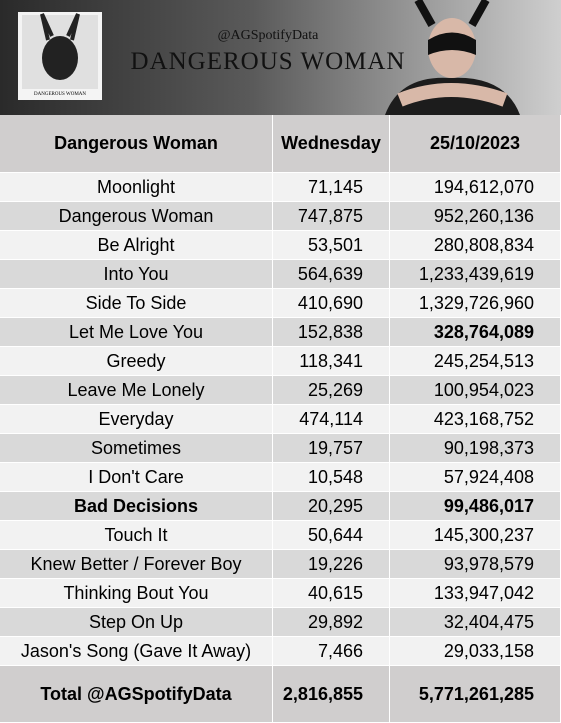 Image resolution: width=561 pixels, height=723 pixels. I want to click on table-cell: 280,808,834, so click(475, 245).